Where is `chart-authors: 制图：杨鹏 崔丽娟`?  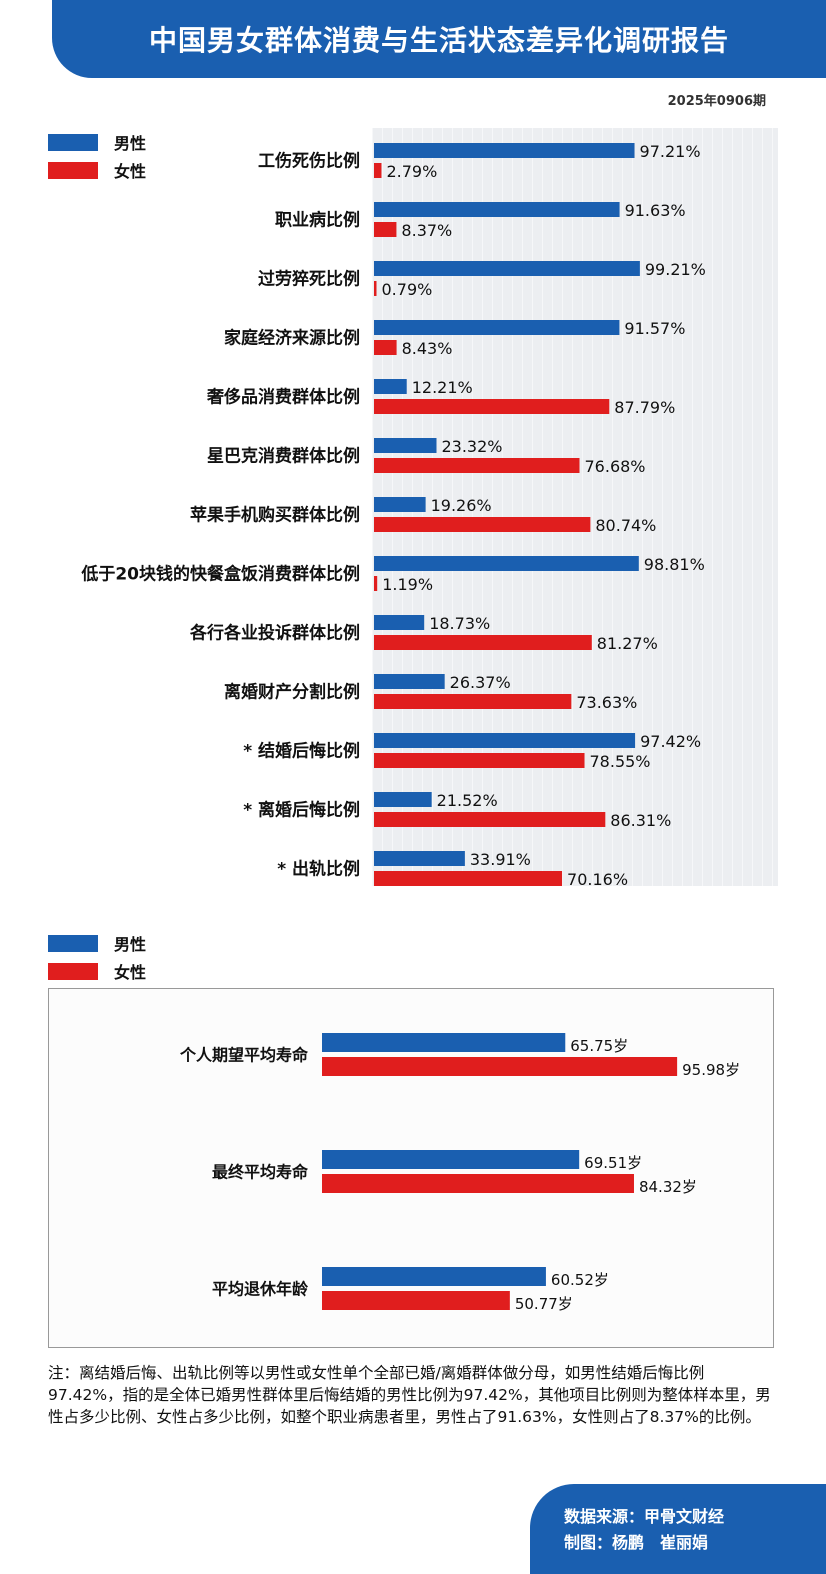 chart-authors: 制图：杨鹏 崔丽娟 is located at coordinates (636, 1542).